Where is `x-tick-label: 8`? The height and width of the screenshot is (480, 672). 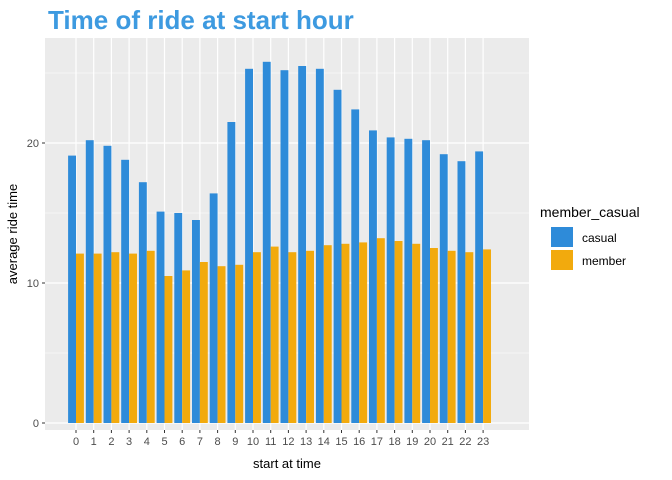
x-tick-label: 8 is located at coordinates (218, 442).